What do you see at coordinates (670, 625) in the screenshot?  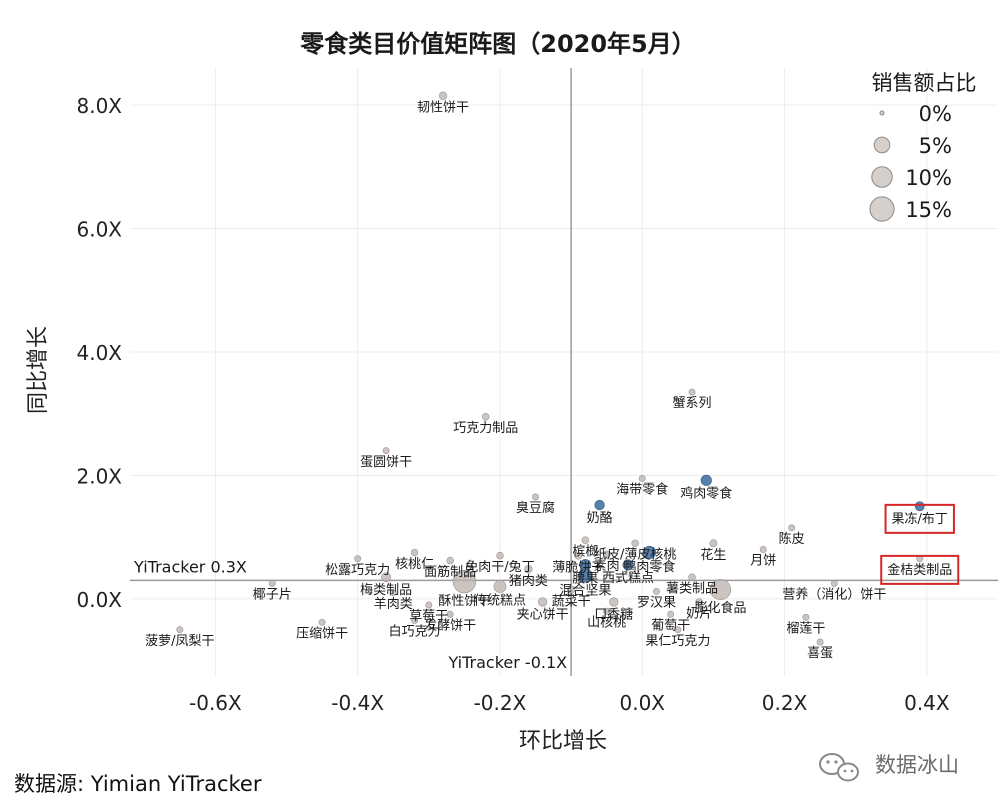 I see `point-label: 葡萄干` at bounding box center [670, 625].